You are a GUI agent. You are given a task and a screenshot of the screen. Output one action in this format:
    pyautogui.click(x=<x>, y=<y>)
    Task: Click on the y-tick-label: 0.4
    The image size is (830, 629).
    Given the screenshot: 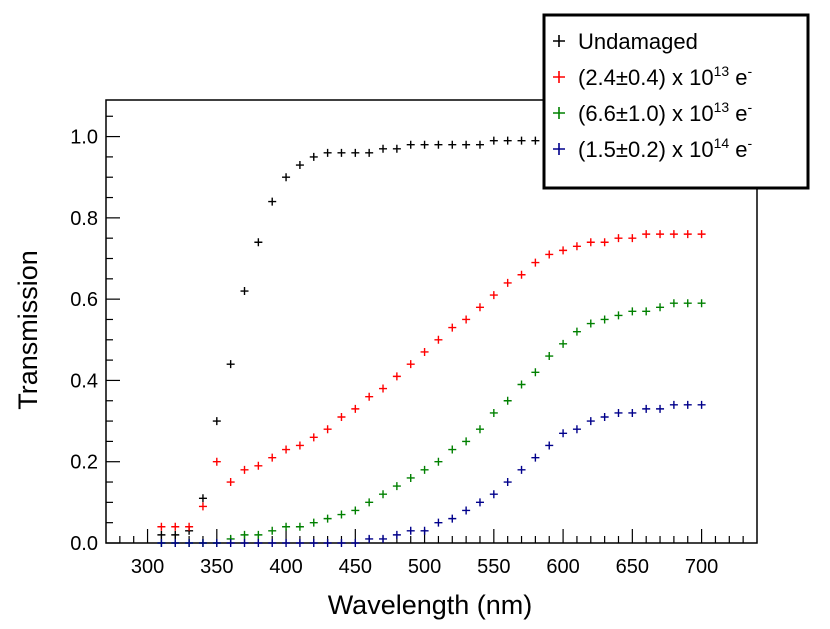 What is the action you would take?
    pyautogui.click(x=84, y=381)
    